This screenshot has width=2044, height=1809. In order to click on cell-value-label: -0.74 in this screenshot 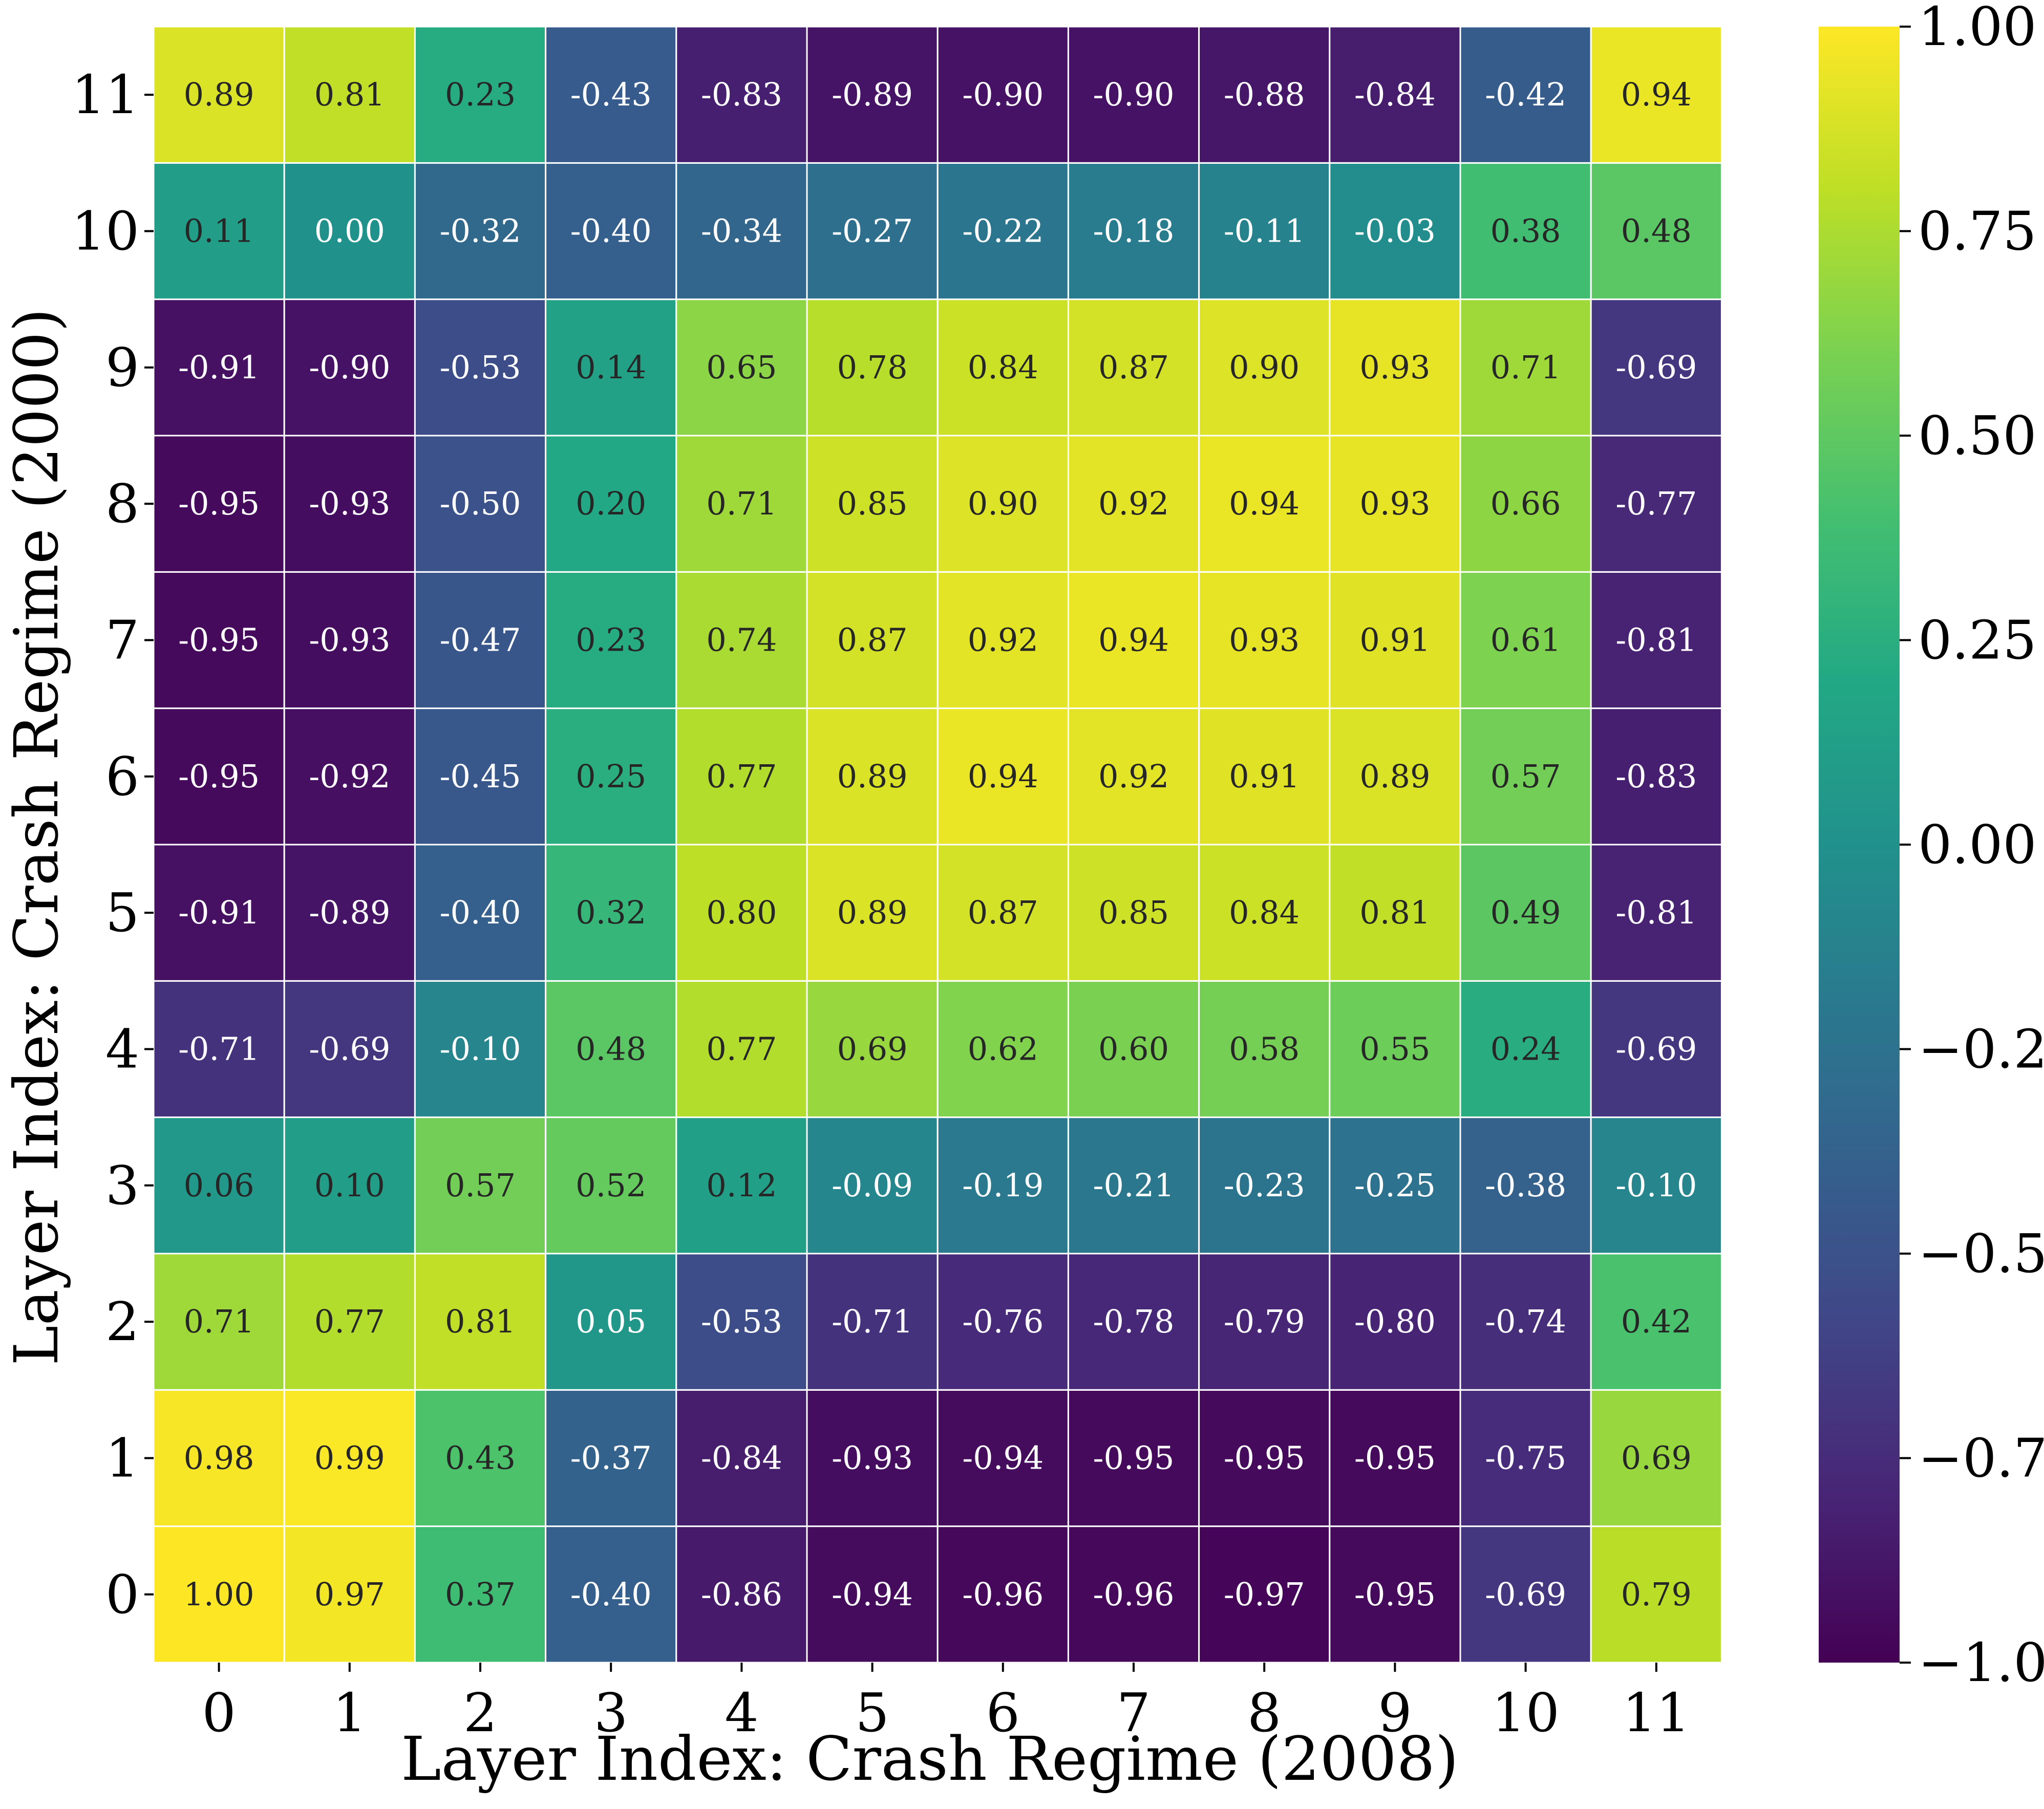, I will do `click(1525, 1321)`.